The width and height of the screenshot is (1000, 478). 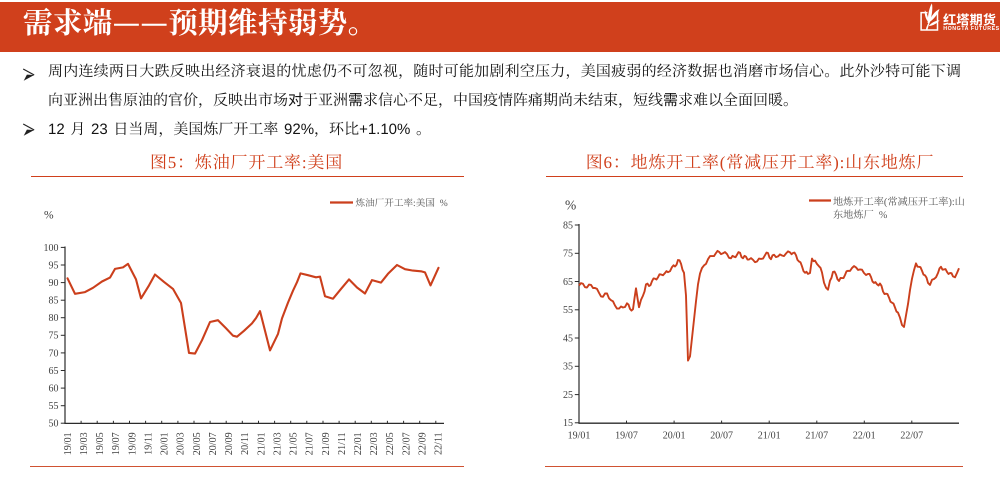 What do you see at coordinates (971, 29) in the screenshot?
I see `svg-text: HONGTA FUTURES` at bounding box center [971, 29].